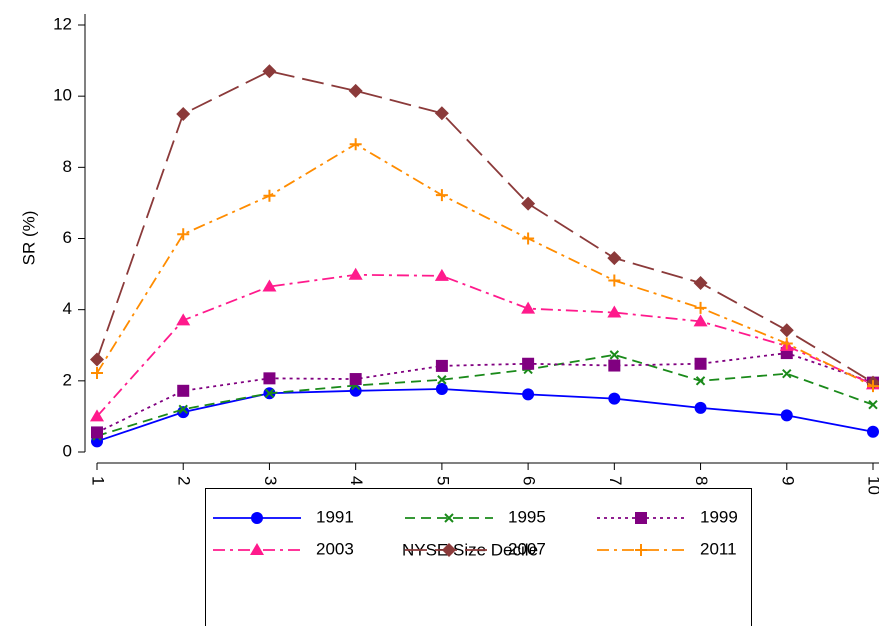  Describe the element at coordinates (442, 480) in the screenshot. I see `x-tick-label: 5` at that location.